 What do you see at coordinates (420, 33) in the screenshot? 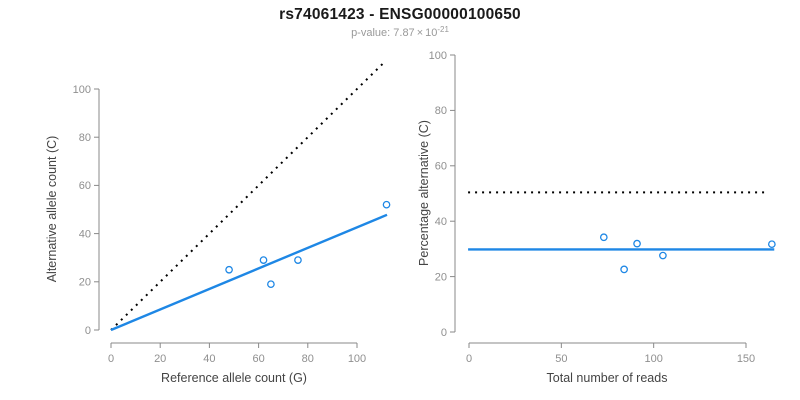
I see `times-sign: ×` at bounding box center [420, 33].